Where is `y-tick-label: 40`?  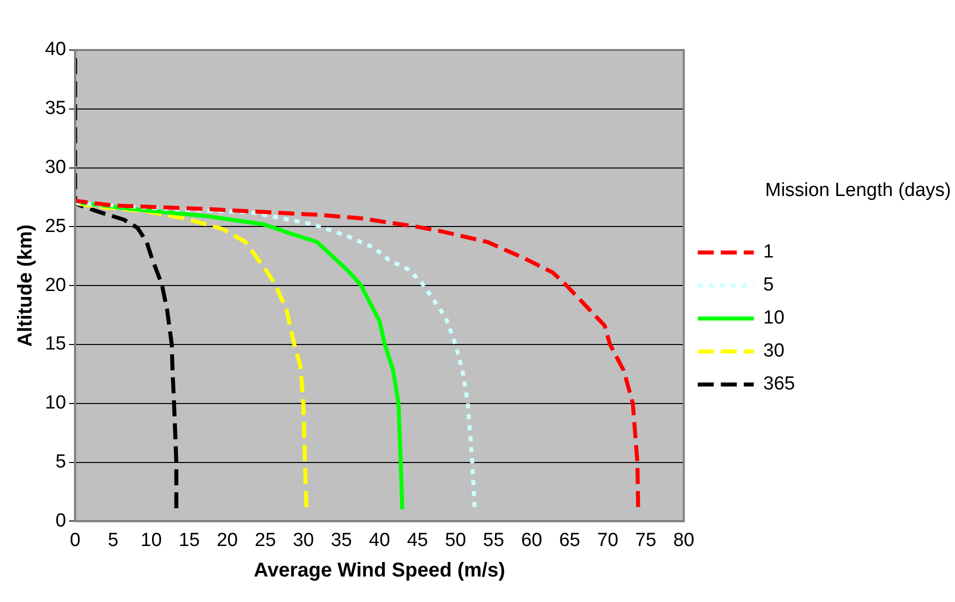
y-tick-label: 40 is located at coordinates (55, 49).